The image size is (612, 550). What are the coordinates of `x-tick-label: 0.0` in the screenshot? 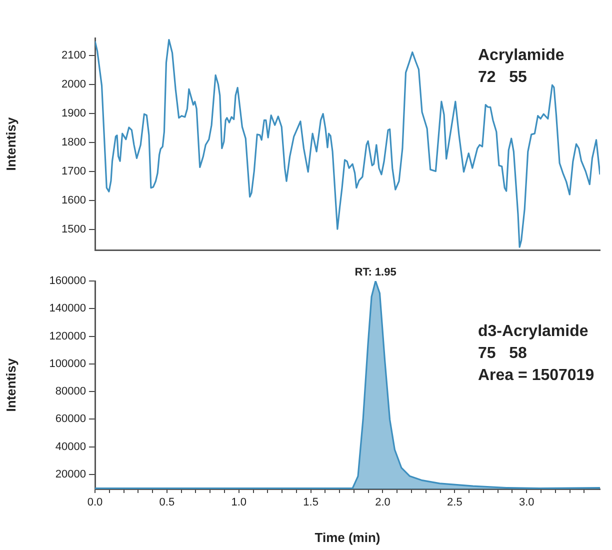 It's located at (95, 502).